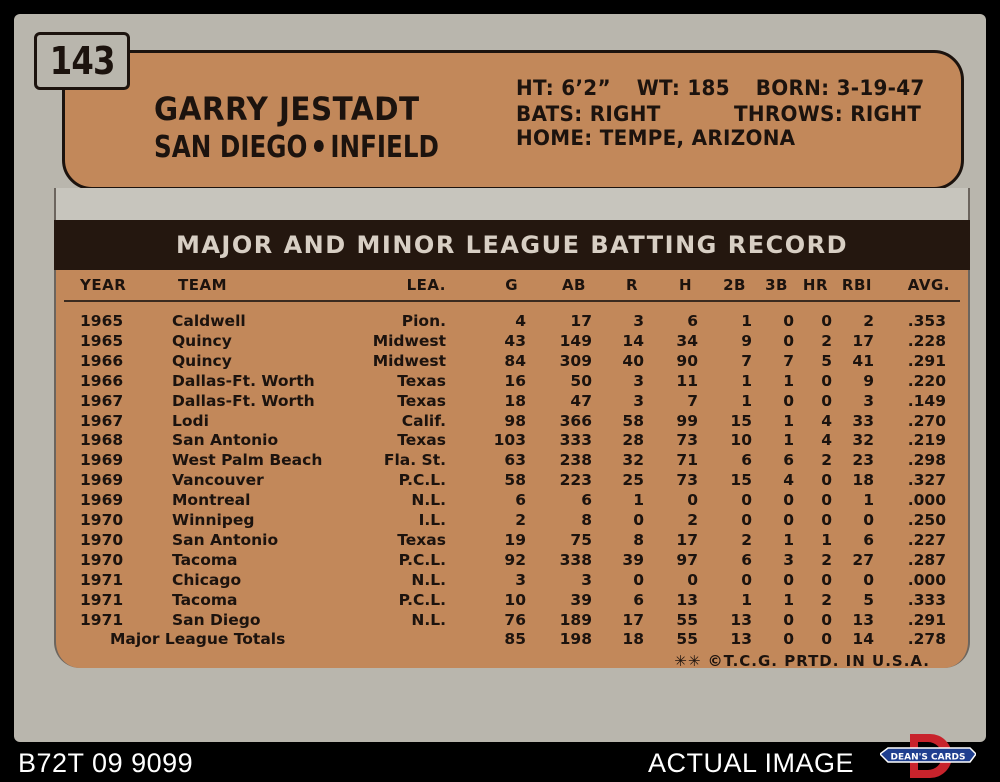 This screenshot has width=1000, height=782. I want to click on table-cell: Caldwell, so click(209, 321).